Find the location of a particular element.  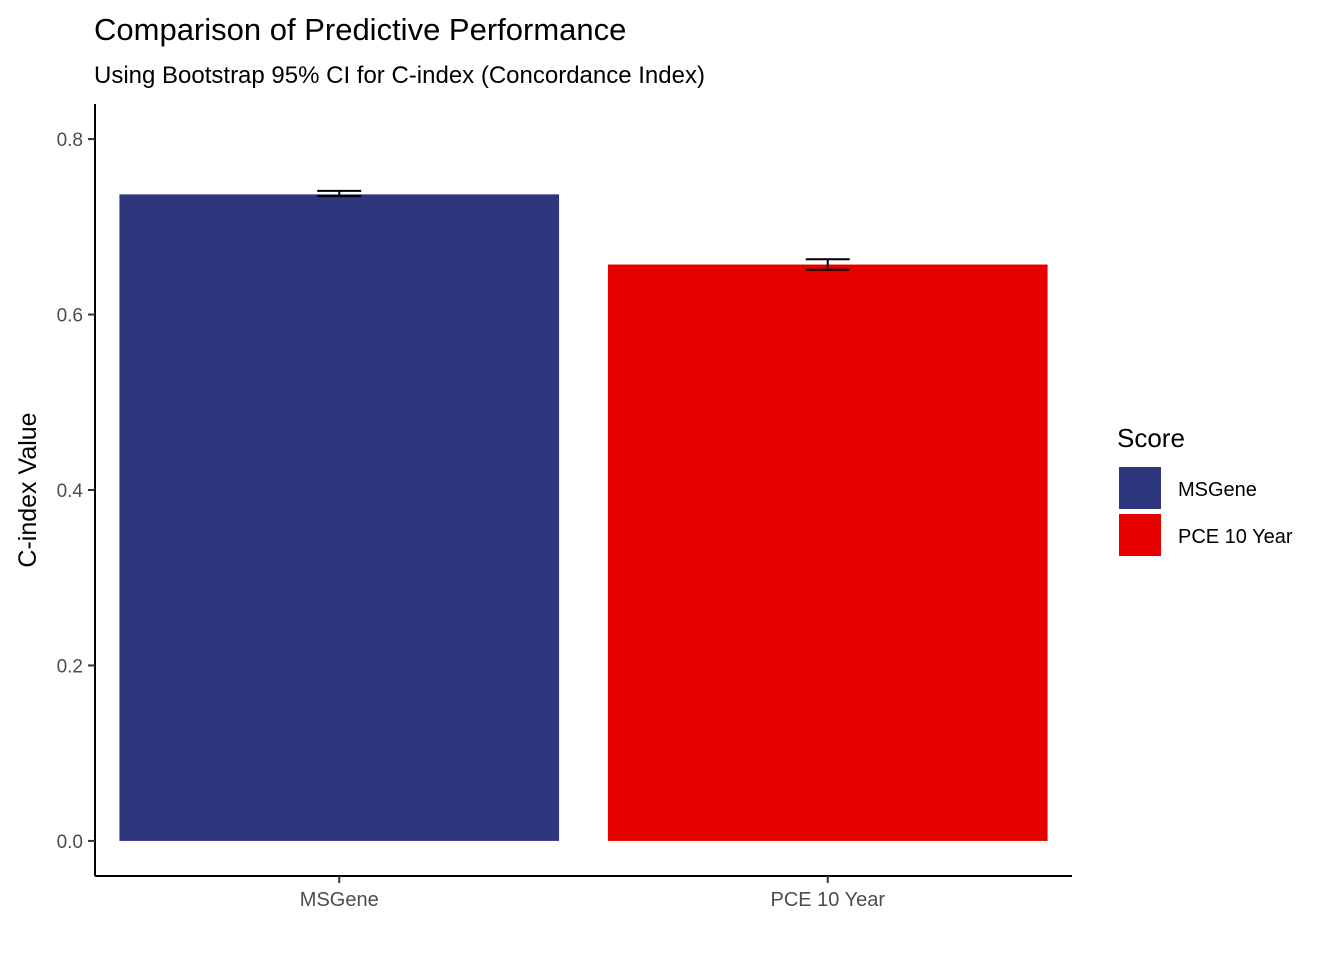

legend-item-msgene: MSGene is located at coordinates (1188, 488).